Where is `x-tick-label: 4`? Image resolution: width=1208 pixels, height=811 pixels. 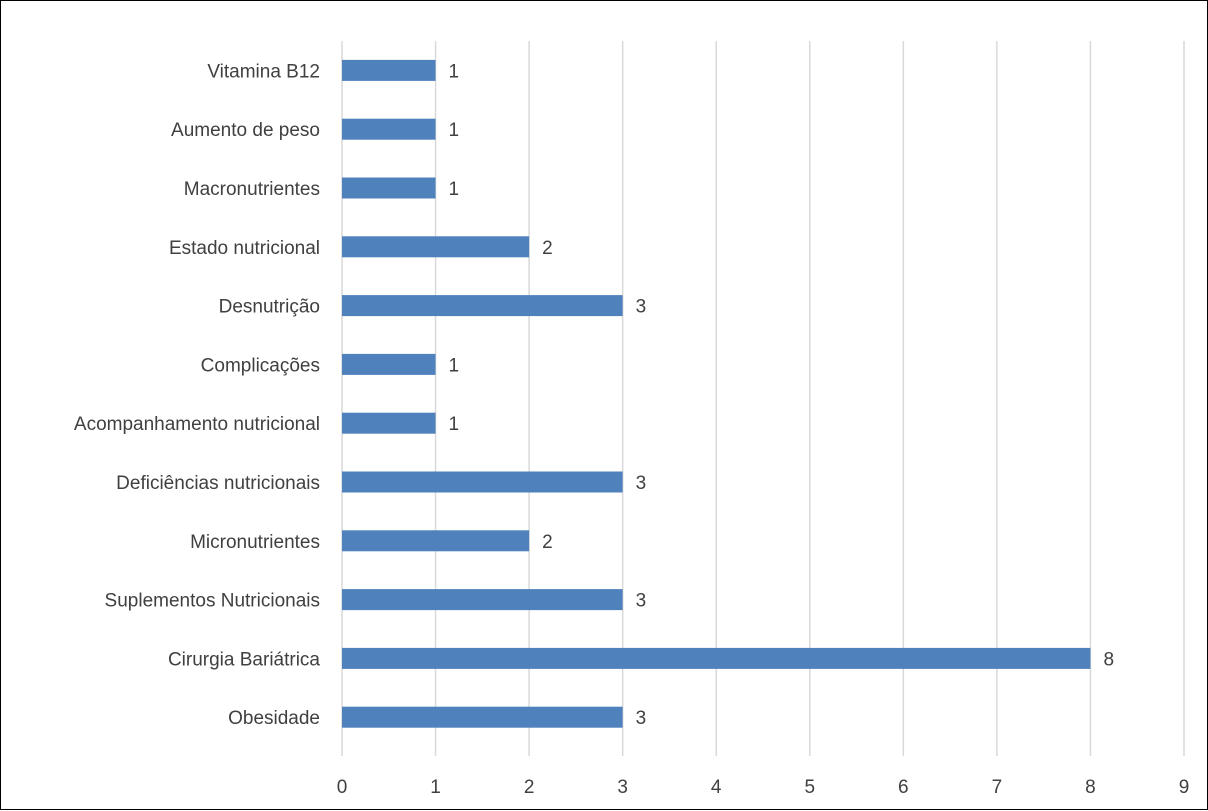 x-tick-label: 4 is located at coordinates (716, 787).